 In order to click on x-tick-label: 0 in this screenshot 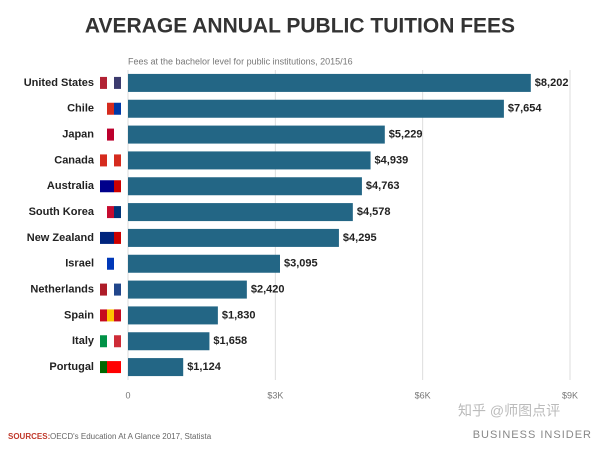, I will do `click(127, 395)`.